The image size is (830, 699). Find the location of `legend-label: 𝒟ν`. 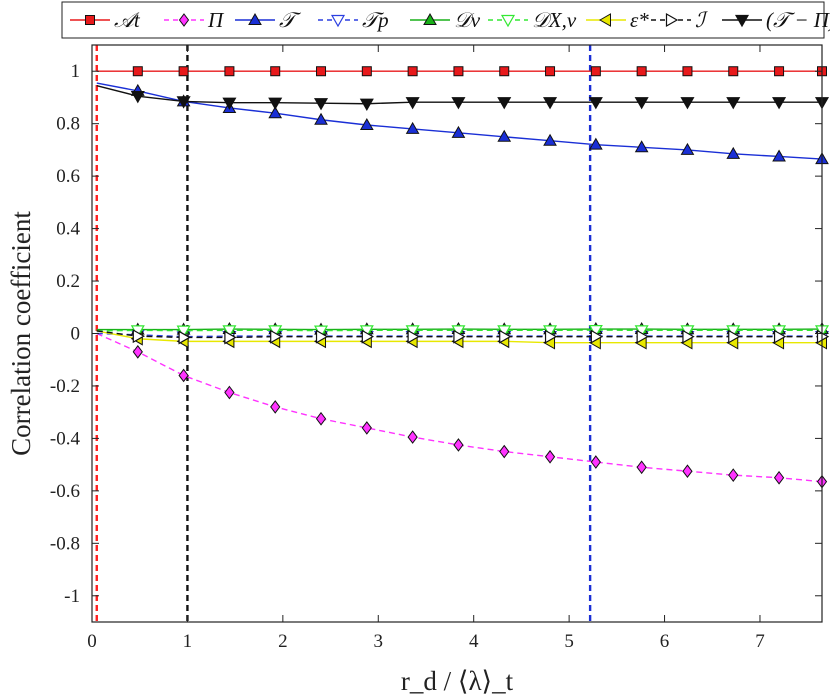

legend-label: 𝒟ν is located at coordinates (467, 20).